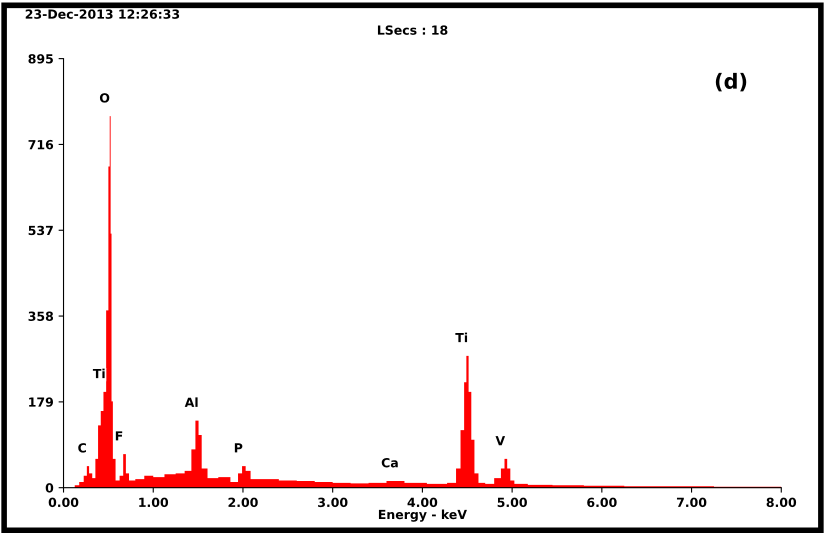 Image resolution: width=825 pixels, height=533 pixels. What do you see at coordinates (422, 516) in the screenshot?
I see `x-axis-title: Energy - keV` at bounding box center [422, 516].